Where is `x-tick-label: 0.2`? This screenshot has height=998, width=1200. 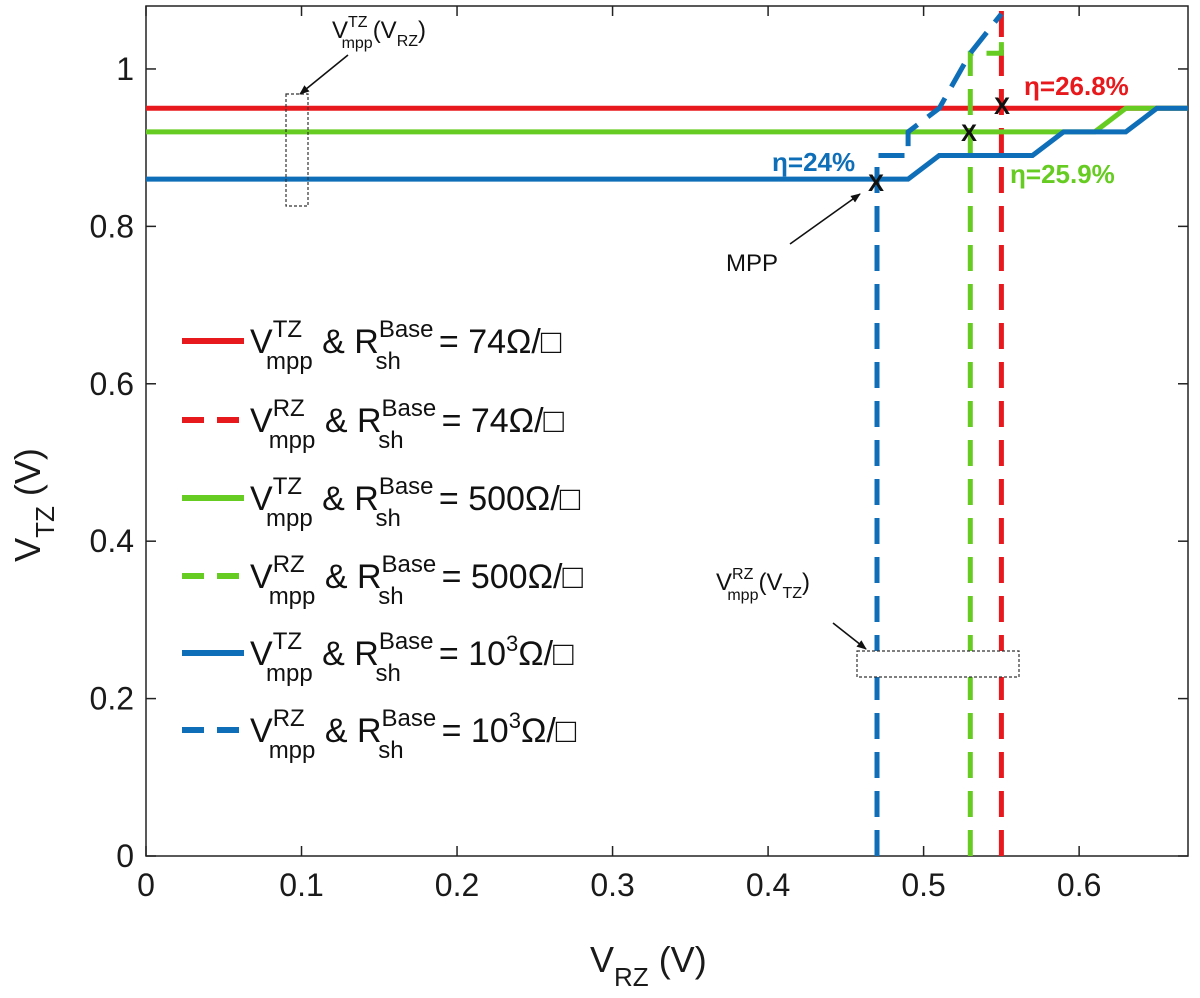
x-tick-label: 0.2 is located at coordinates (457, 885).